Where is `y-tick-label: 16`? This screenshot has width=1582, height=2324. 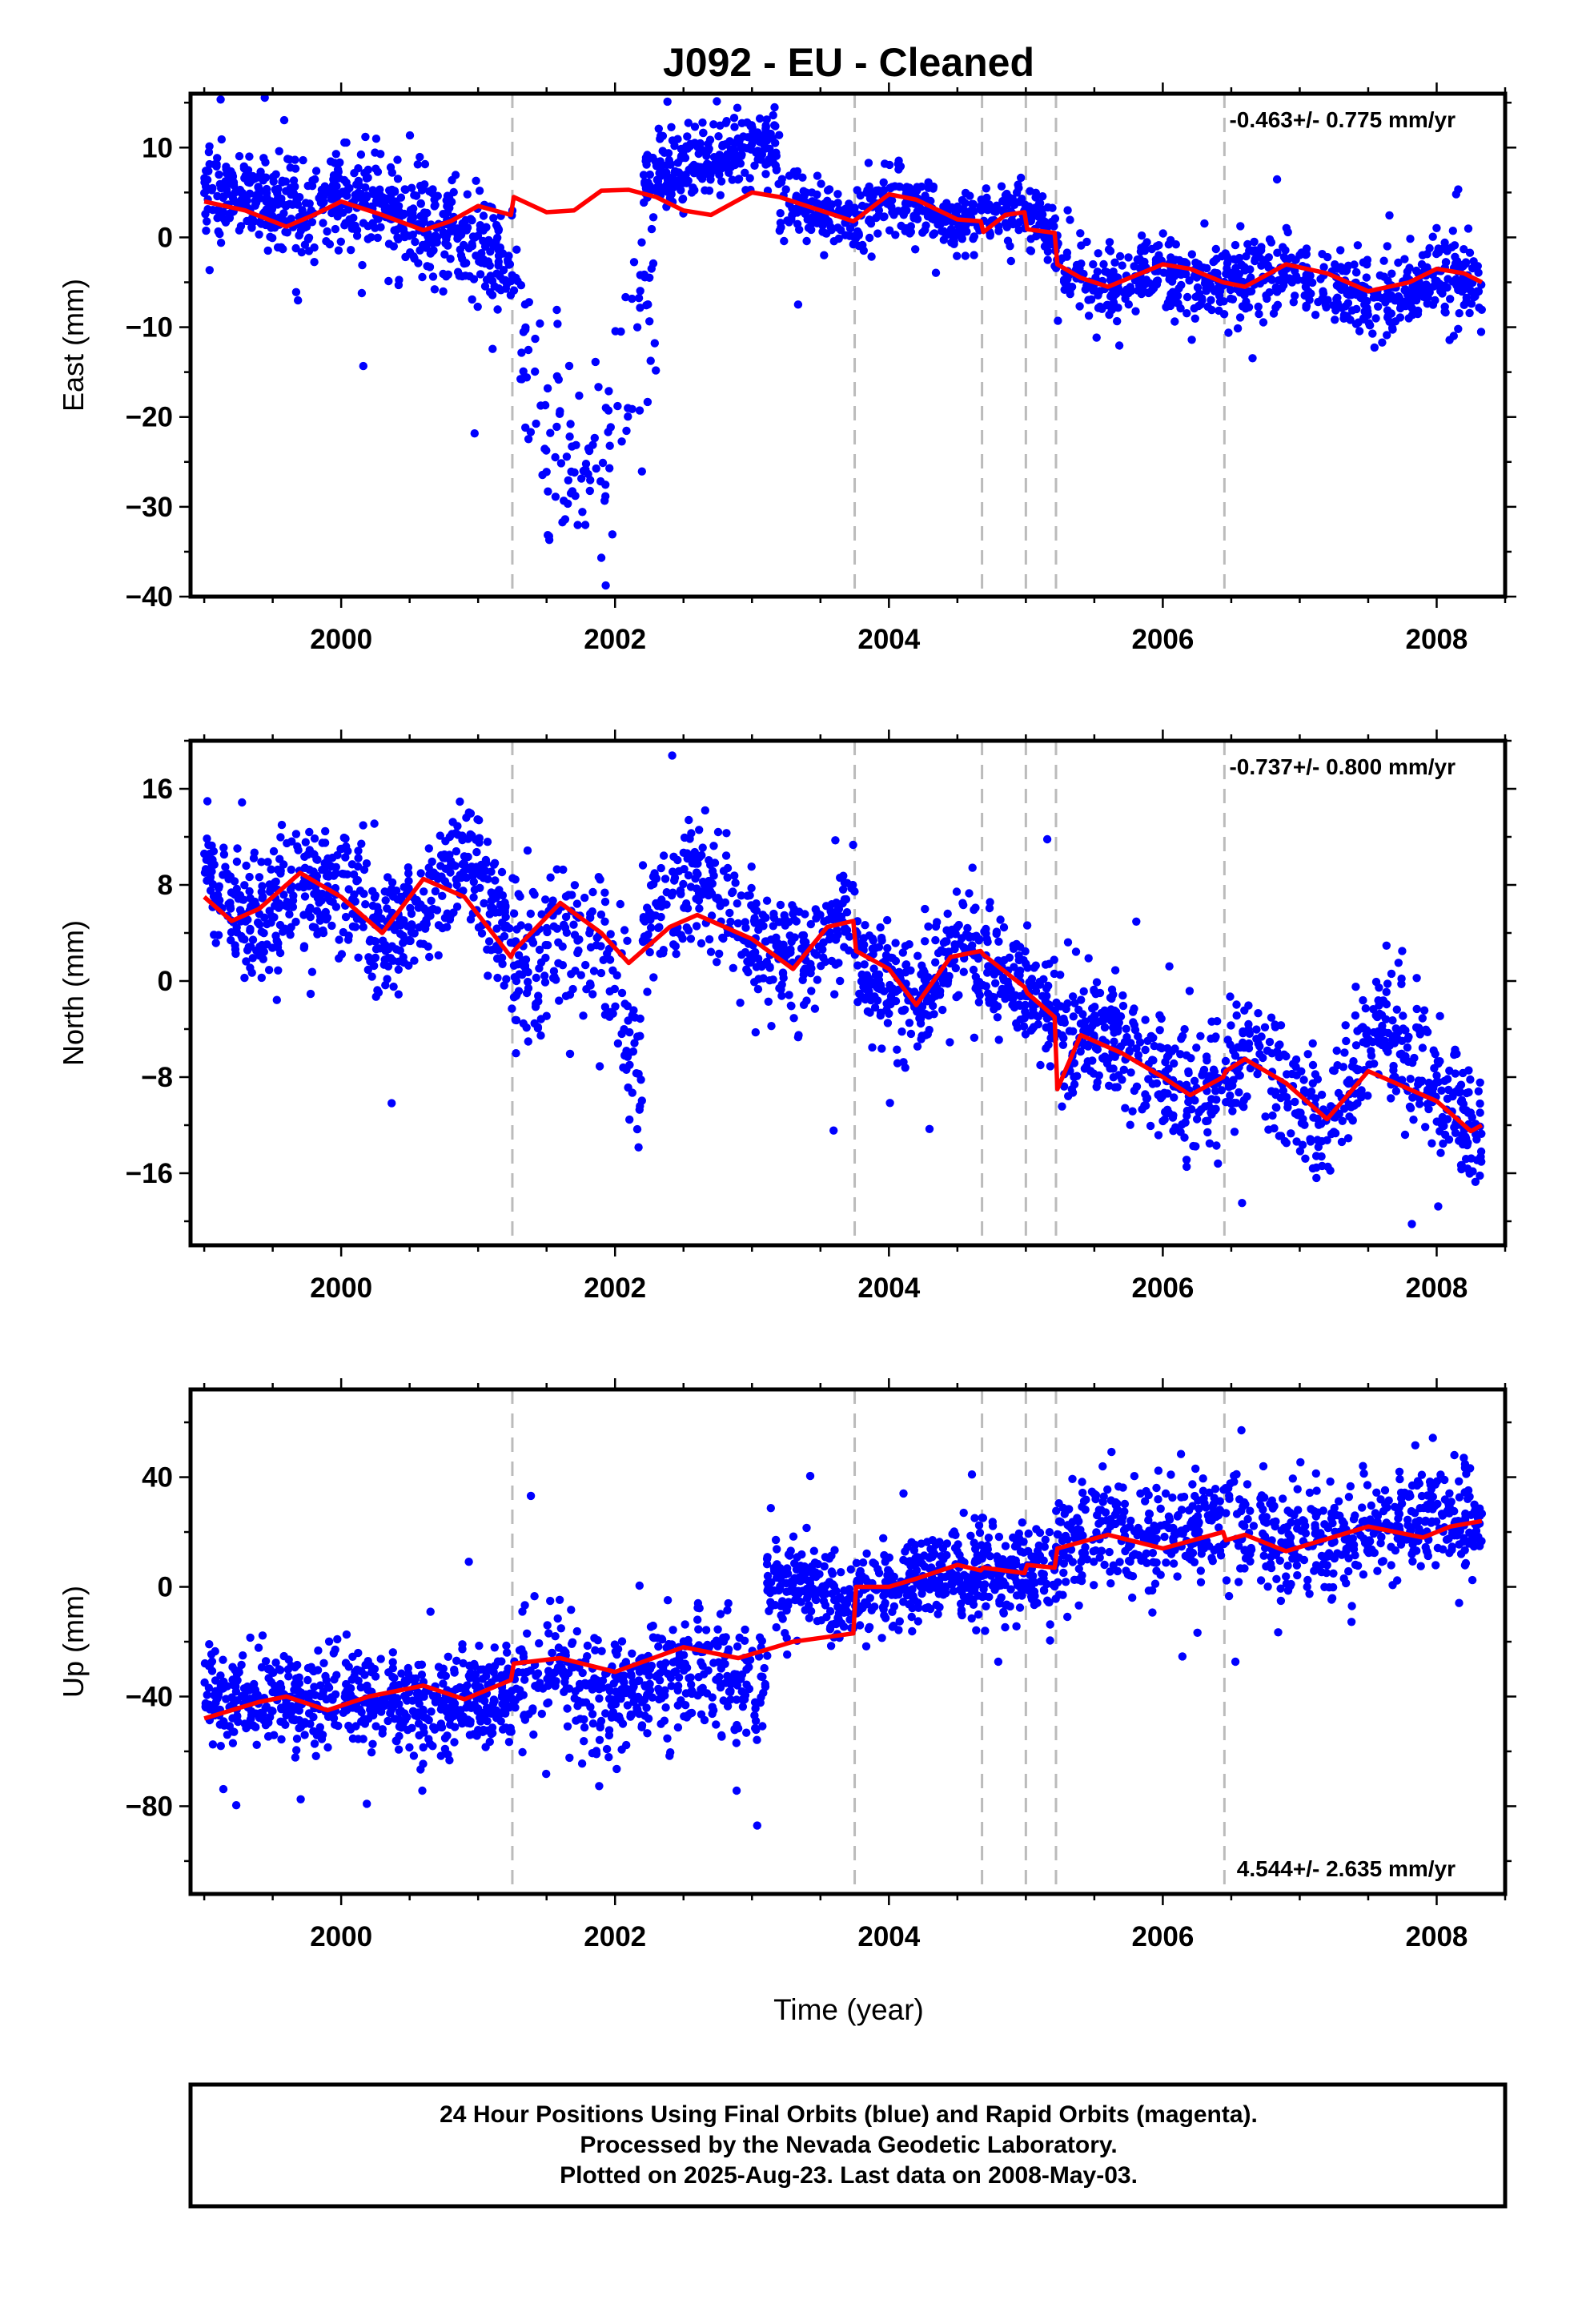 y-tick-label: 16 is located at coordinates (157, 789).